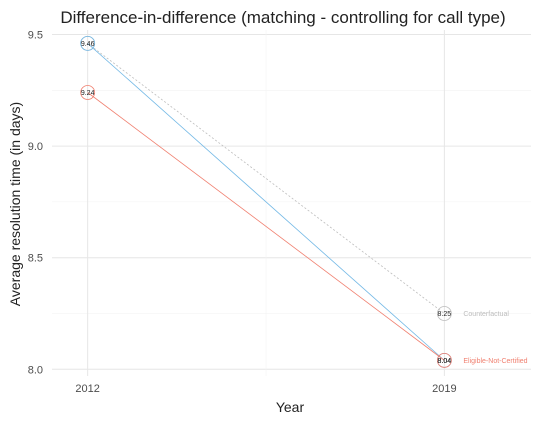 The image size is (539, 426). I want to click on data-label: 9.24, so click(88, 93).